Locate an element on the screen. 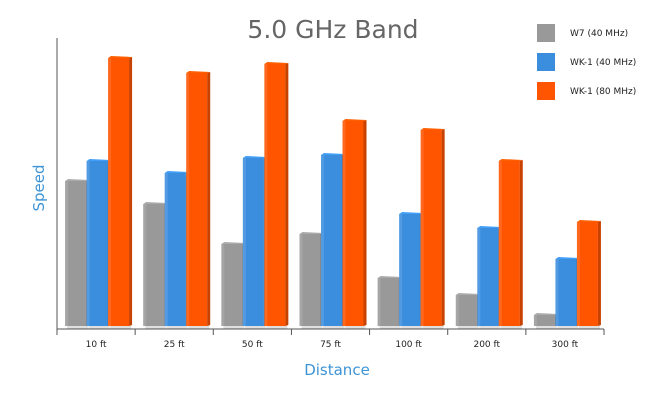 This screenshot has width=666, height=404. x-axis-title: Distance is located at coordinates (337, 370).